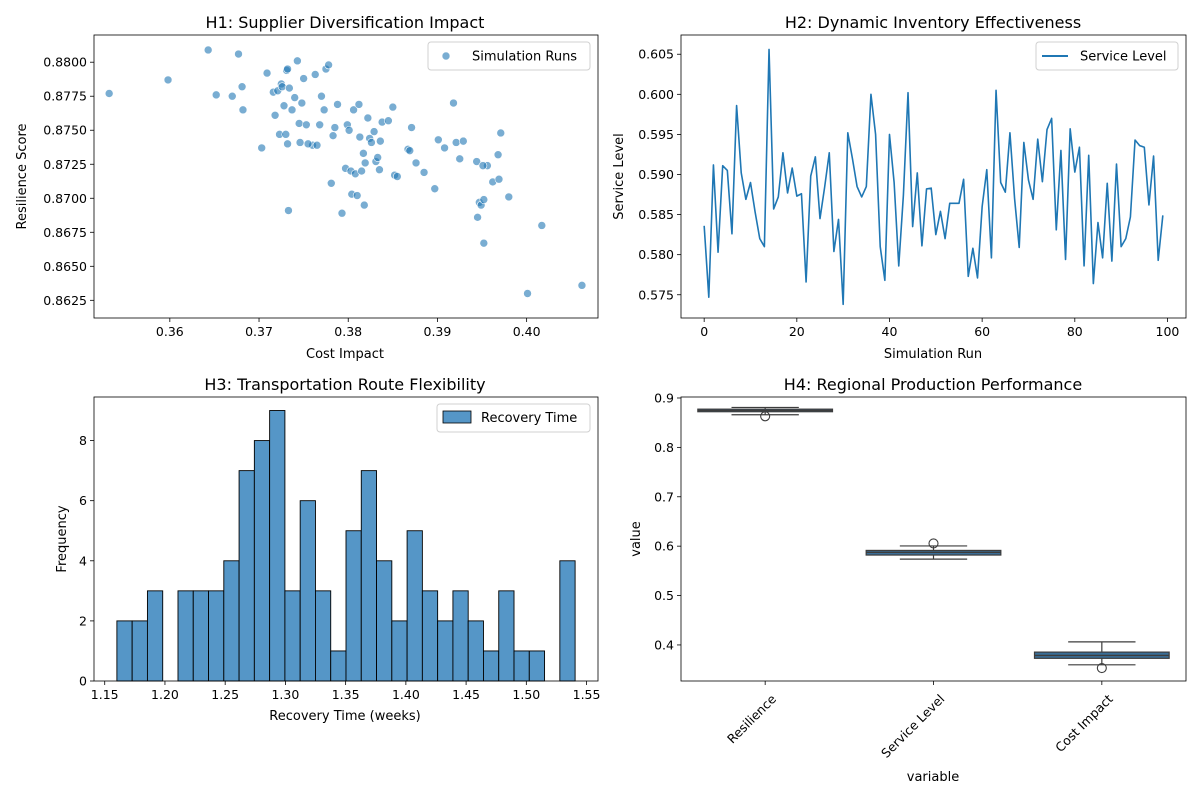 This screenshot has height=800, width=1200. I want to click on h1-legend: Simulation Runs, so click(509, 56).